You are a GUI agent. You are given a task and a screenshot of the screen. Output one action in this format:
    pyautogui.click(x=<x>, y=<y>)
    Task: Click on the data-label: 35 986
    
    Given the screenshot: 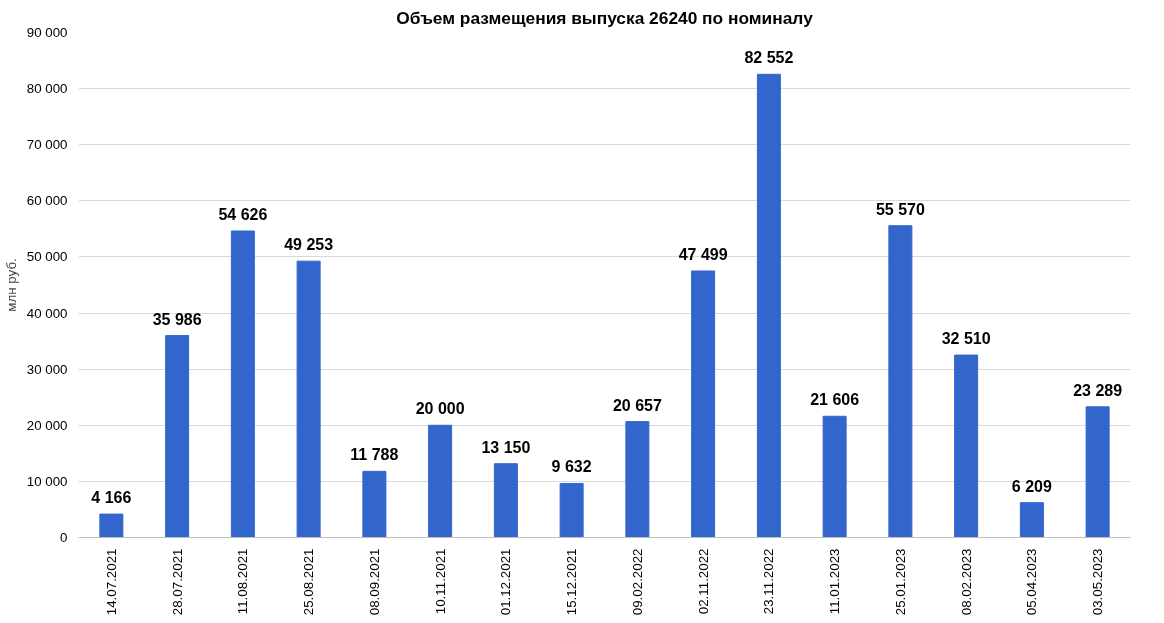 What is the action you would take?
    pyautogui.click(x=177, y=319)
    